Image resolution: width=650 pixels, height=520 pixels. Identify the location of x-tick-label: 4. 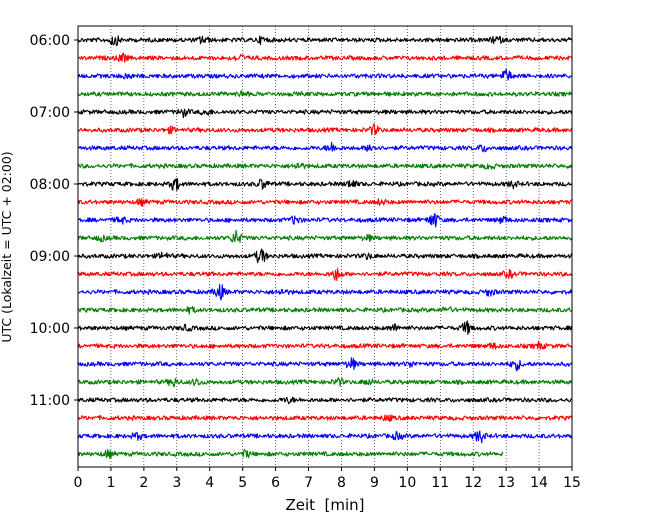
(209, 483).